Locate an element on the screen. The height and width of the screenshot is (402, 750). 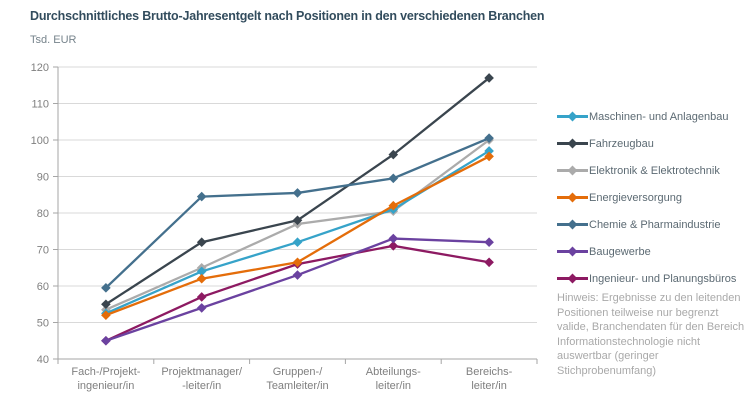
legend-item: Fahrzeugbau is located at coordinates (646, 143).